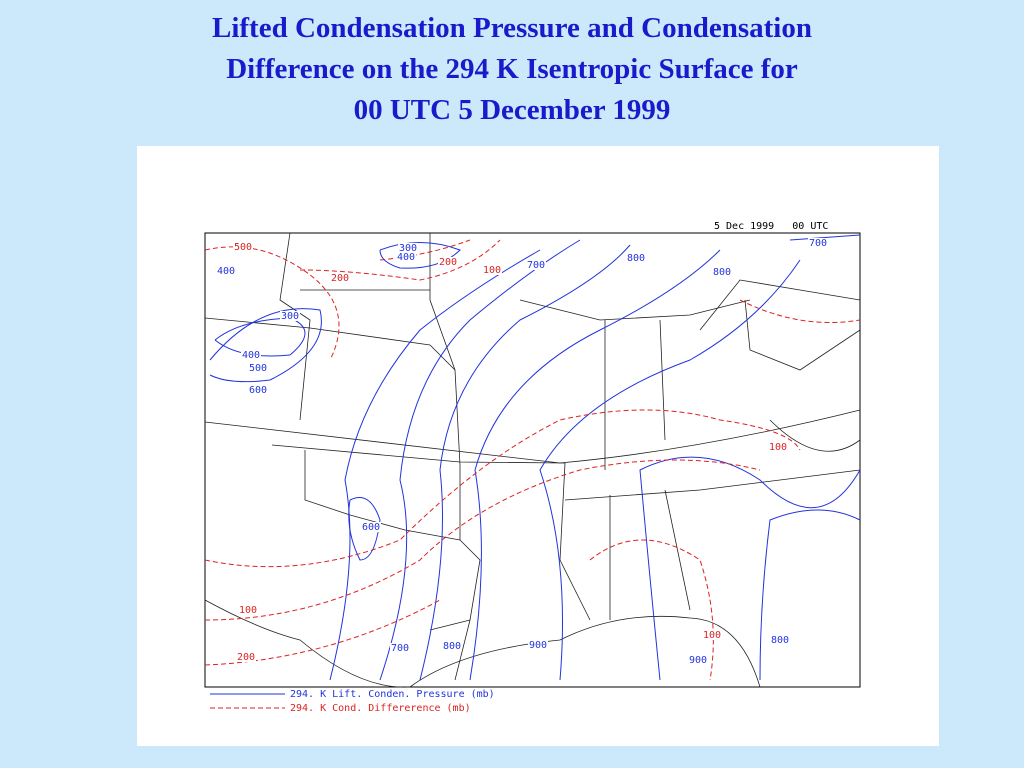 Image resolution: width=1024 pixels, height=768 pixels. What do you see at coordinates (512, 110) in the screenshot?
I see `title-line: 00 UTC 5 December 1999` at bounding box center [512, 110].